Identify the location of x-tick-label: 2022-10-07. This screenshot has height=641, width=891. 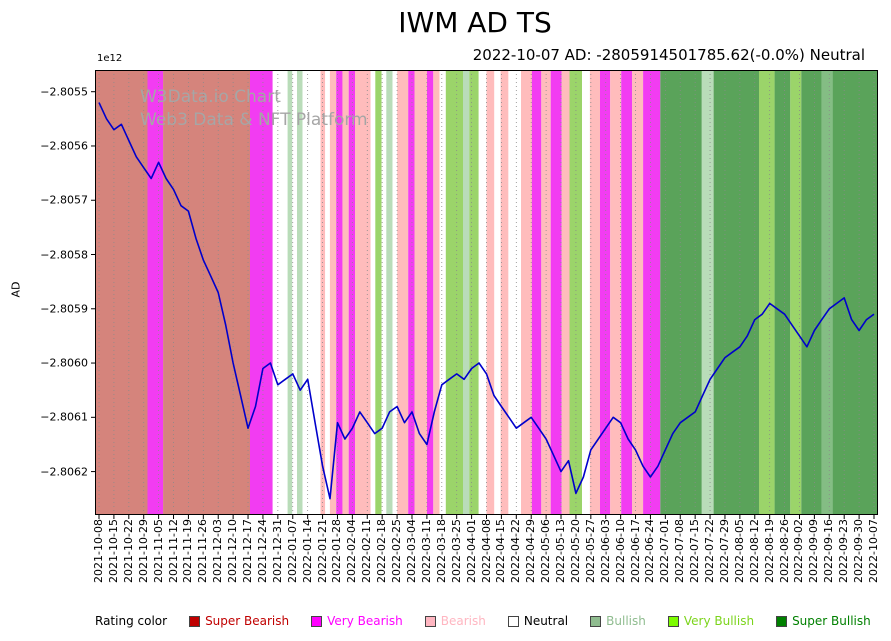
(873, 551).